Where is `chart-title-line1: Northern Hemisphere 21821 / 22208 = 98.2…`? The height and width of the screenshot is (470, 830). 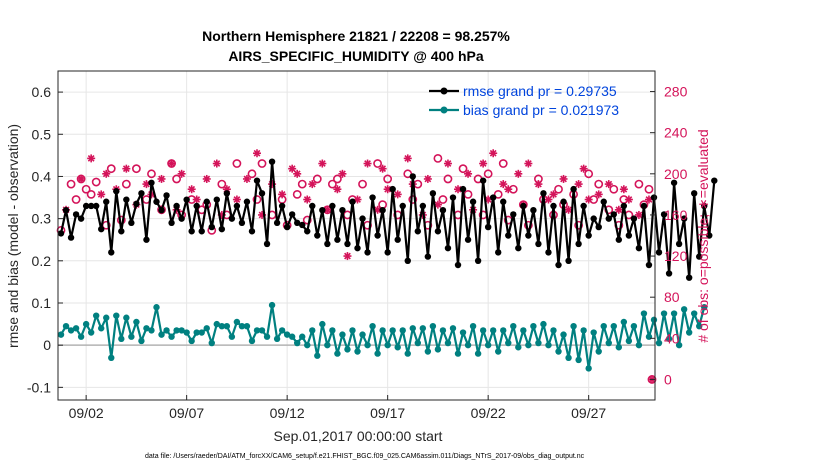
chart-title-line1: Northern Hemisphere 21821 / 22208 = 98.2… is located at coordinates (356, 36).